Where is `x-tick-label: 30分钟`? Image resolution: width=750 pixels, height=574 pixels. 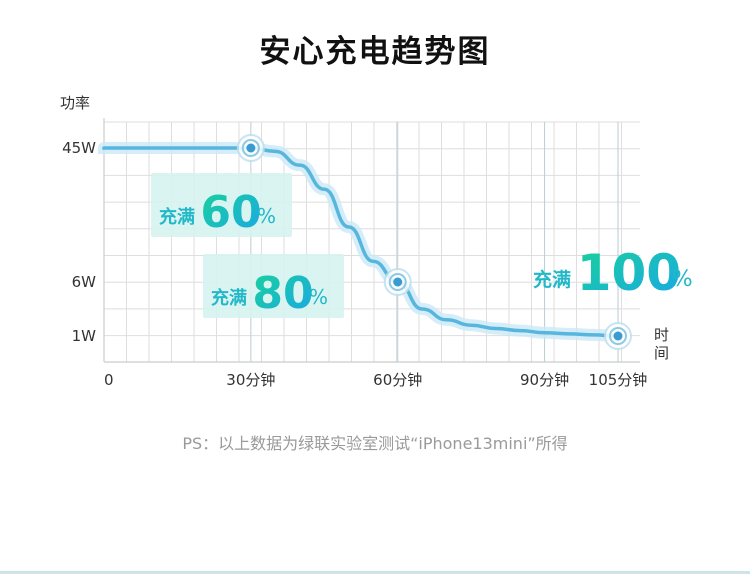
x-tick-label: 30分钟 is located at coordinates (250, 380).